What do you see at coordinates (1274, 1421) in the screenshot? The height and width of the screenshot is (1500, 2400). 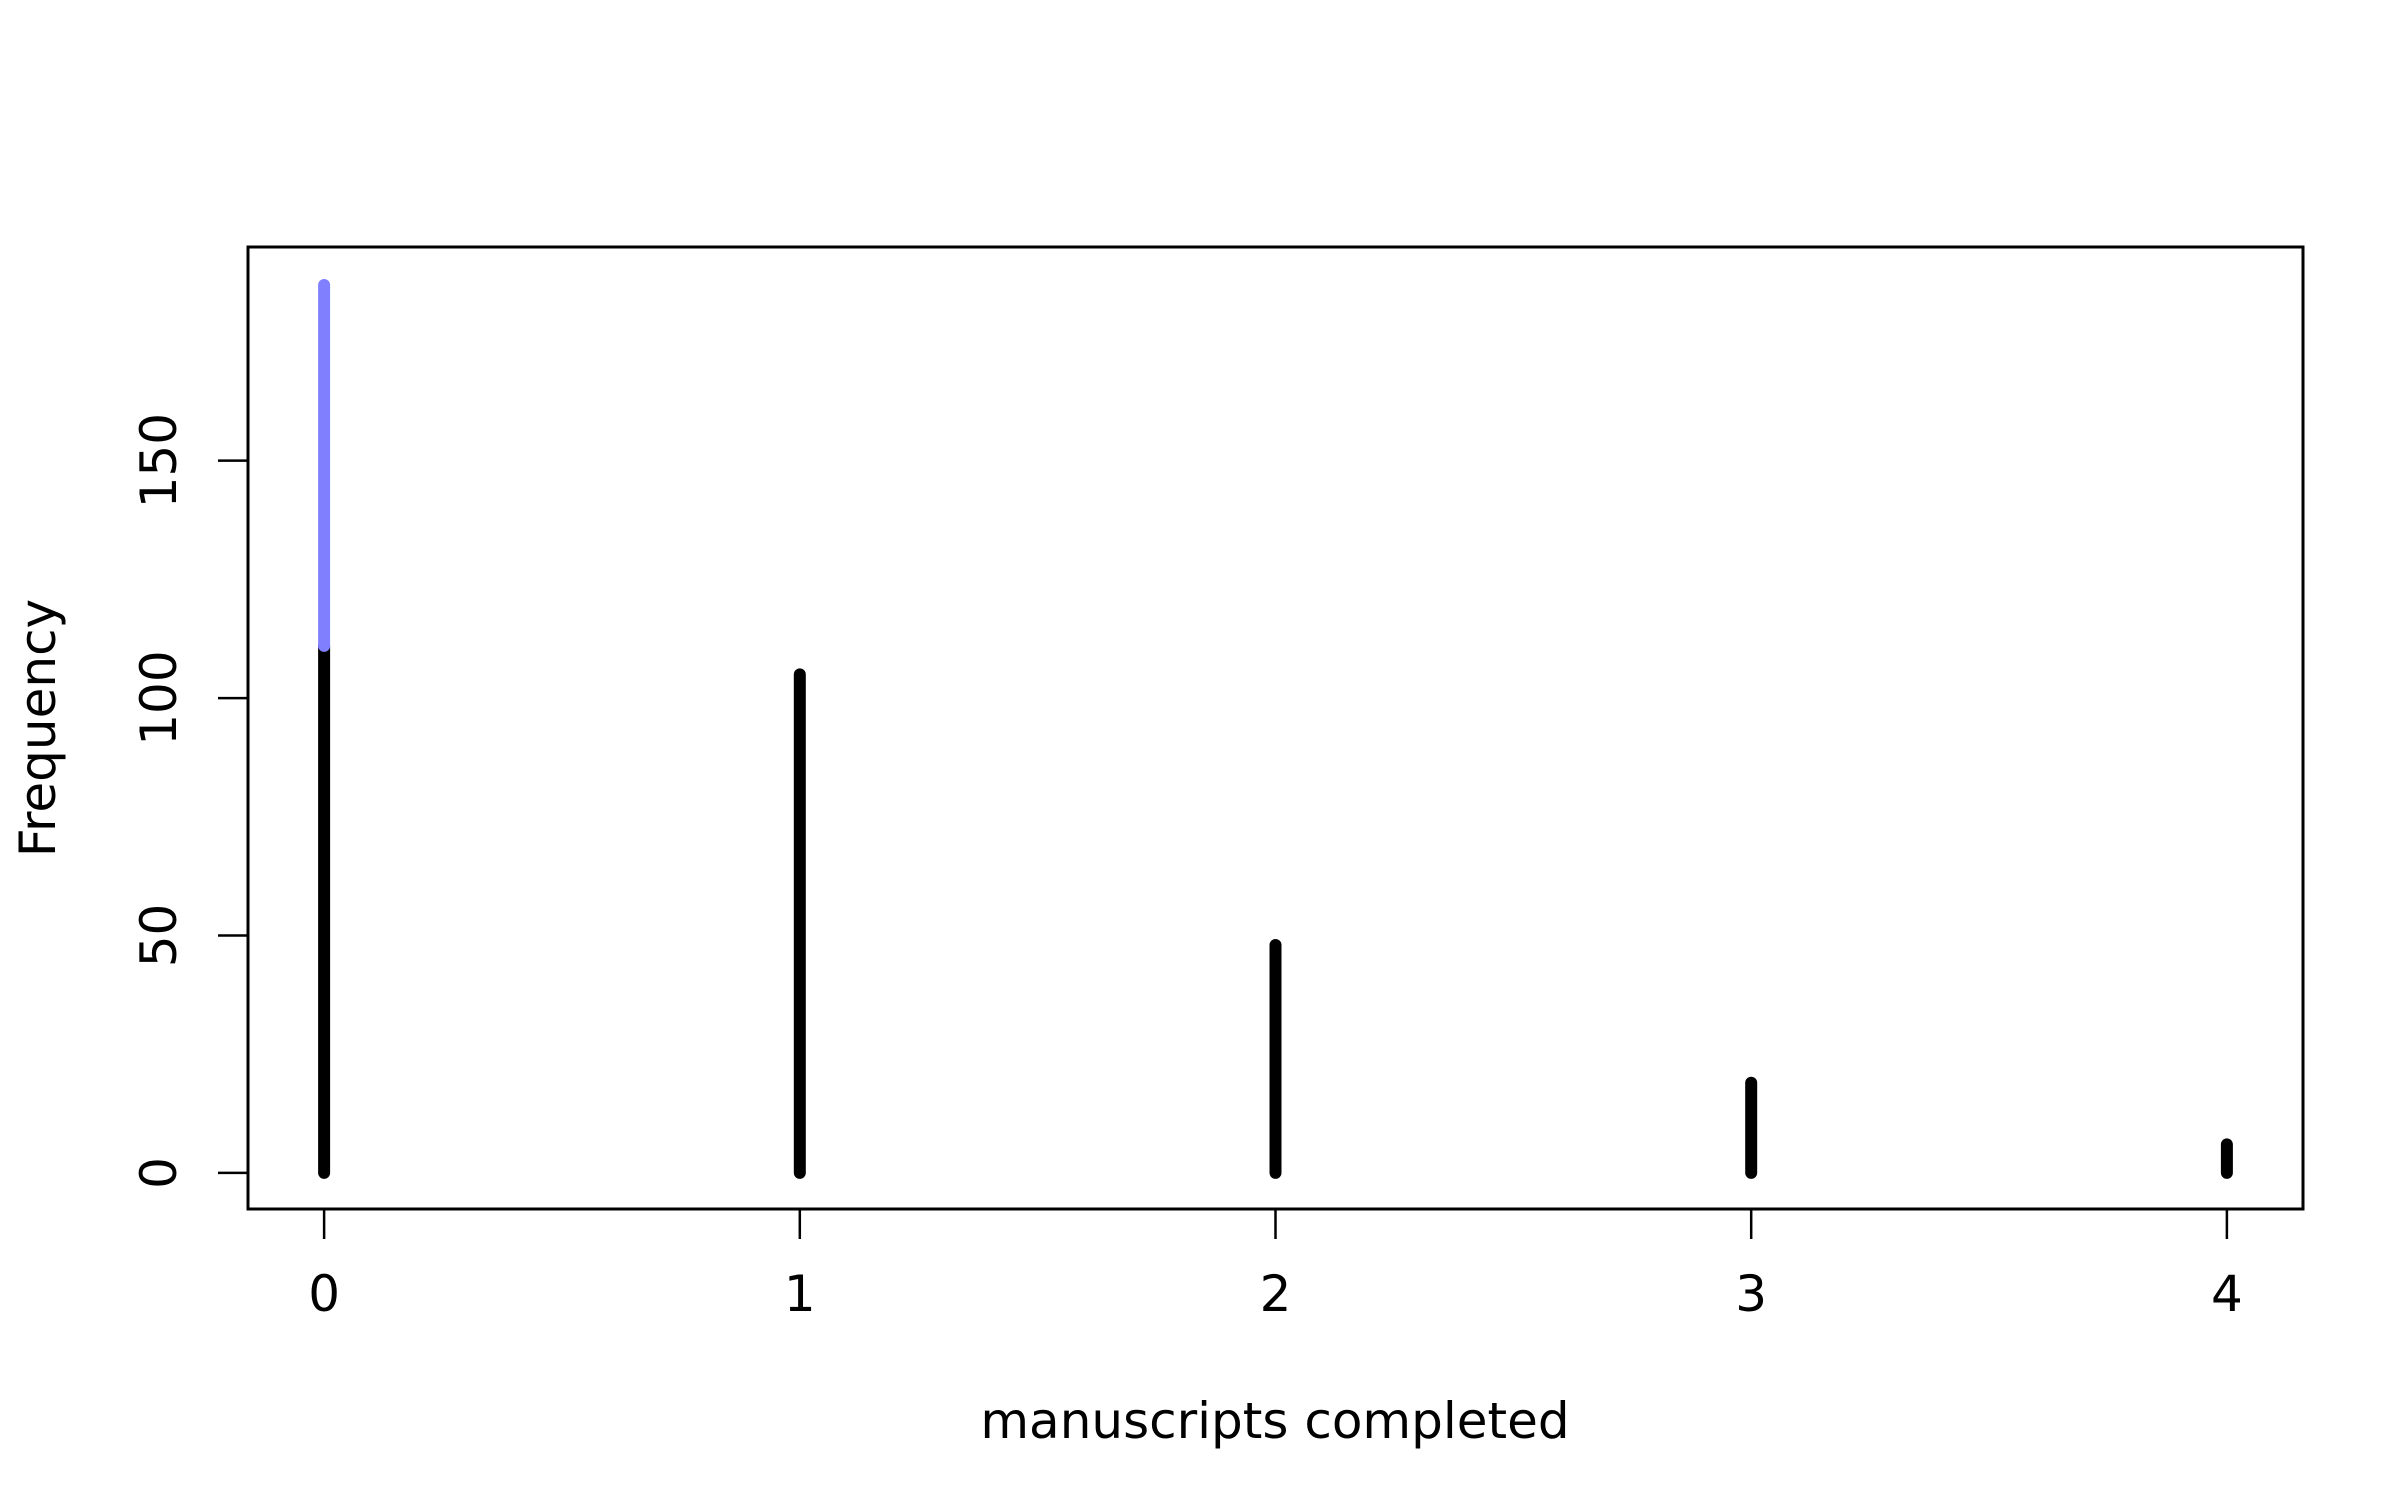 I see `x-axis-label: manuscripts completed` at bounding box center [1274, 1421].